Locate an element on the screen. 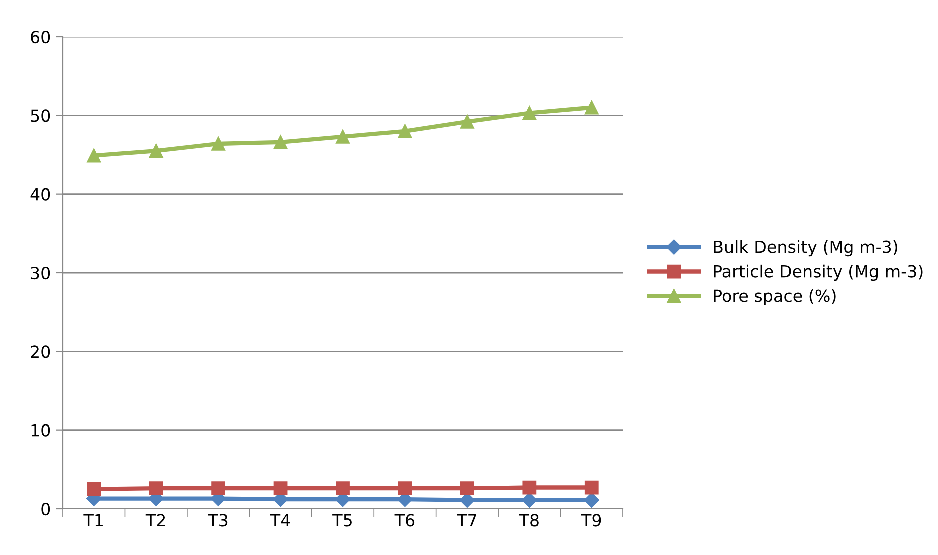  x-tick-label: T6 is located at coordinates (404, 520).